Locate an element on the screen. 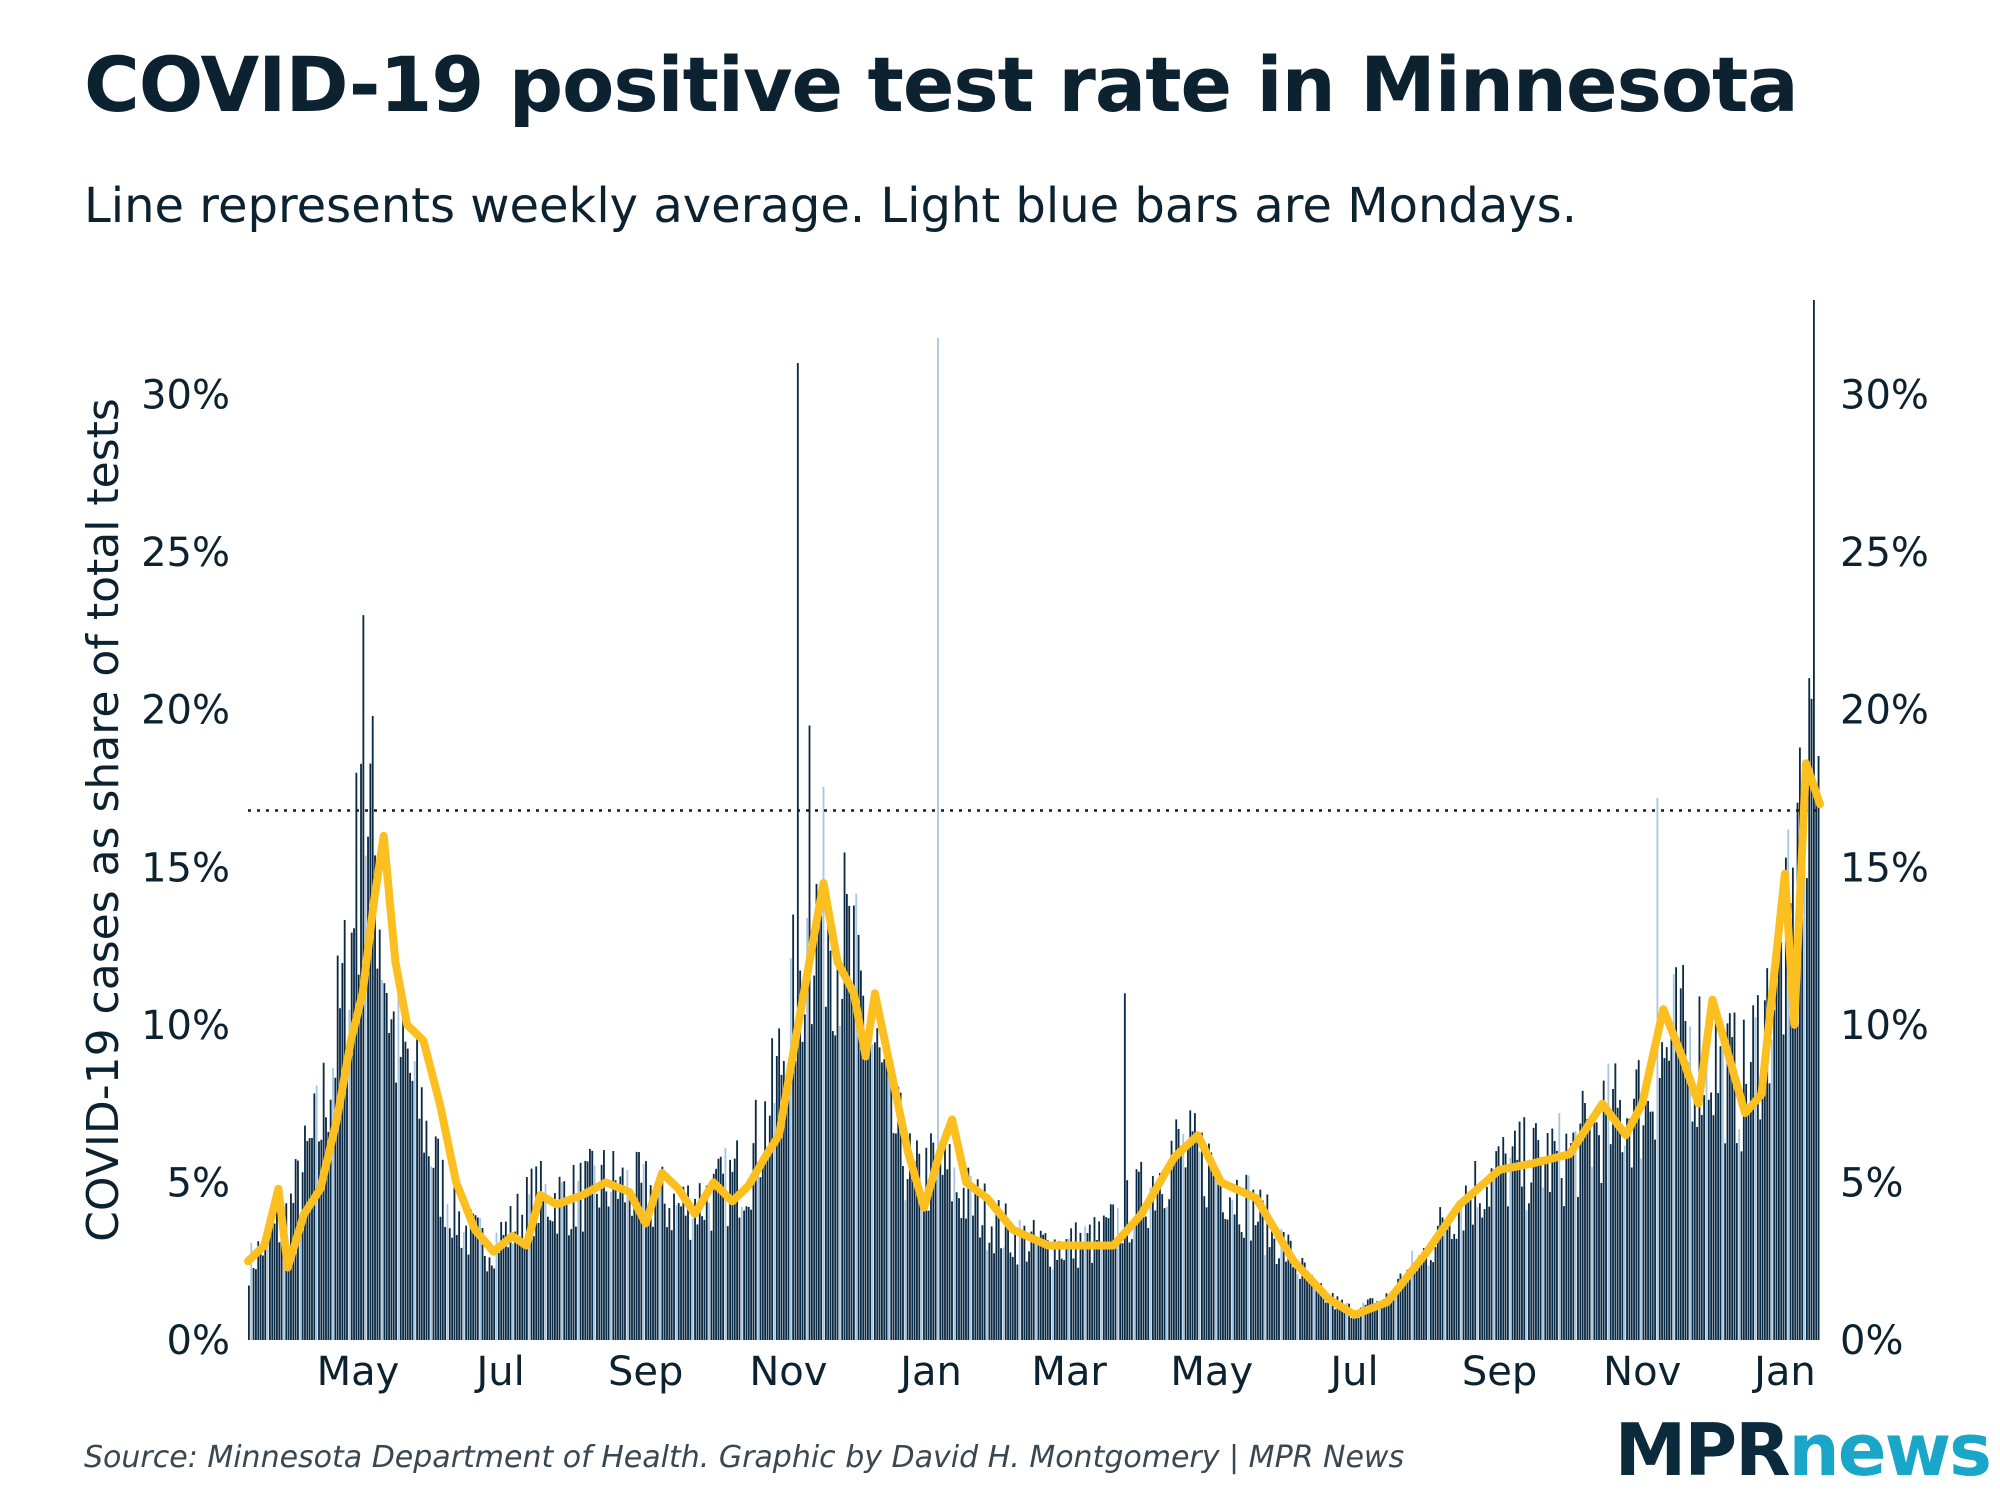 This screenshot has width=2000, height=1500. y-tick-label-left: 30% is located at coordinates (185, 396).